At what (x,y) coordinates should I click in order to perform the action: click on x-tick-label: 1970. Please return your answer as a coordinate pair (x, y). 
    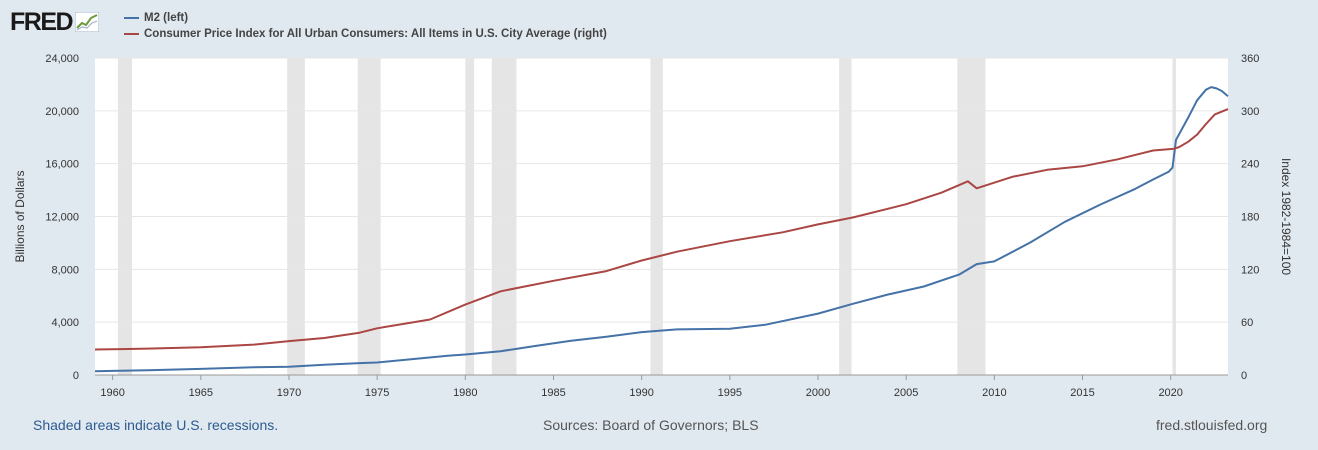
    Looking at the image, I should click on (289, 393).